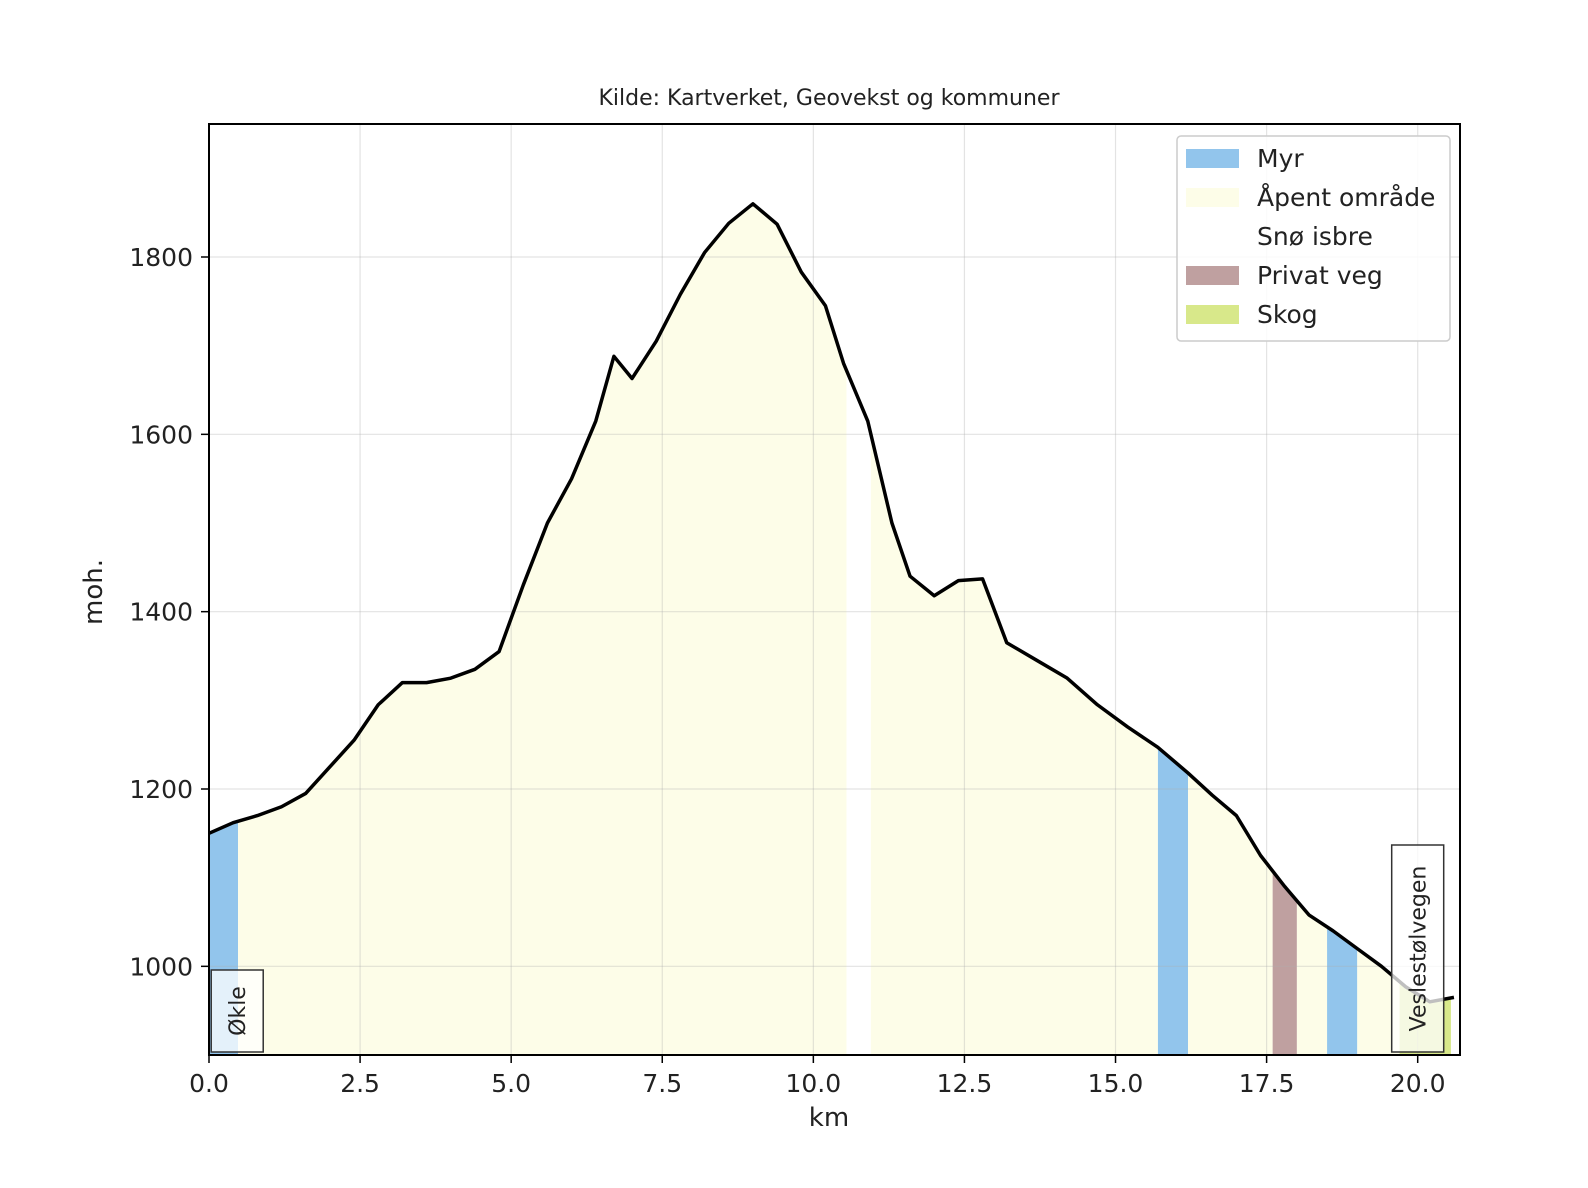  What do you see at coordinates (1346, 197) in the screenshot?
I see `legend-label-1: Åpent område` at bounding box center [1346, 197].